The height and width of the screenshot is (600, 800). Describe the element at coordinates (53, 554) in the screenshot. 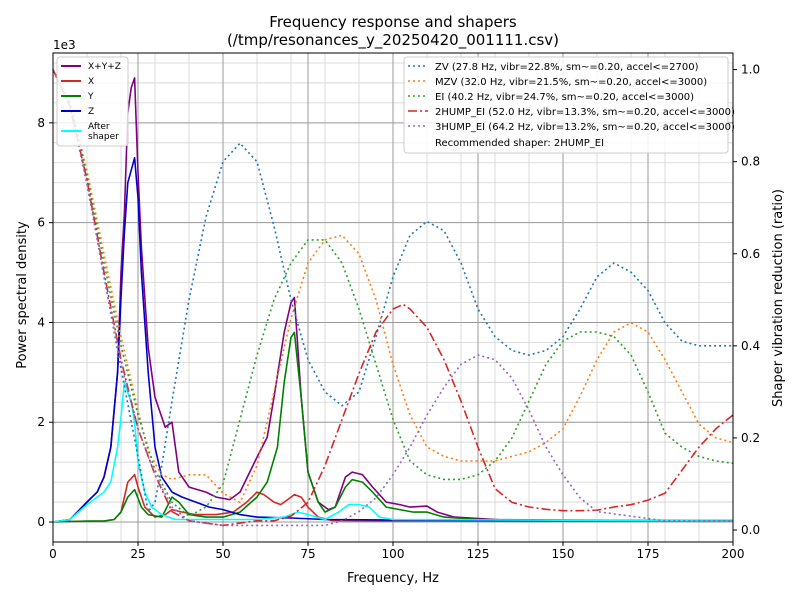

I see `x-tick-label: 0` at that location.